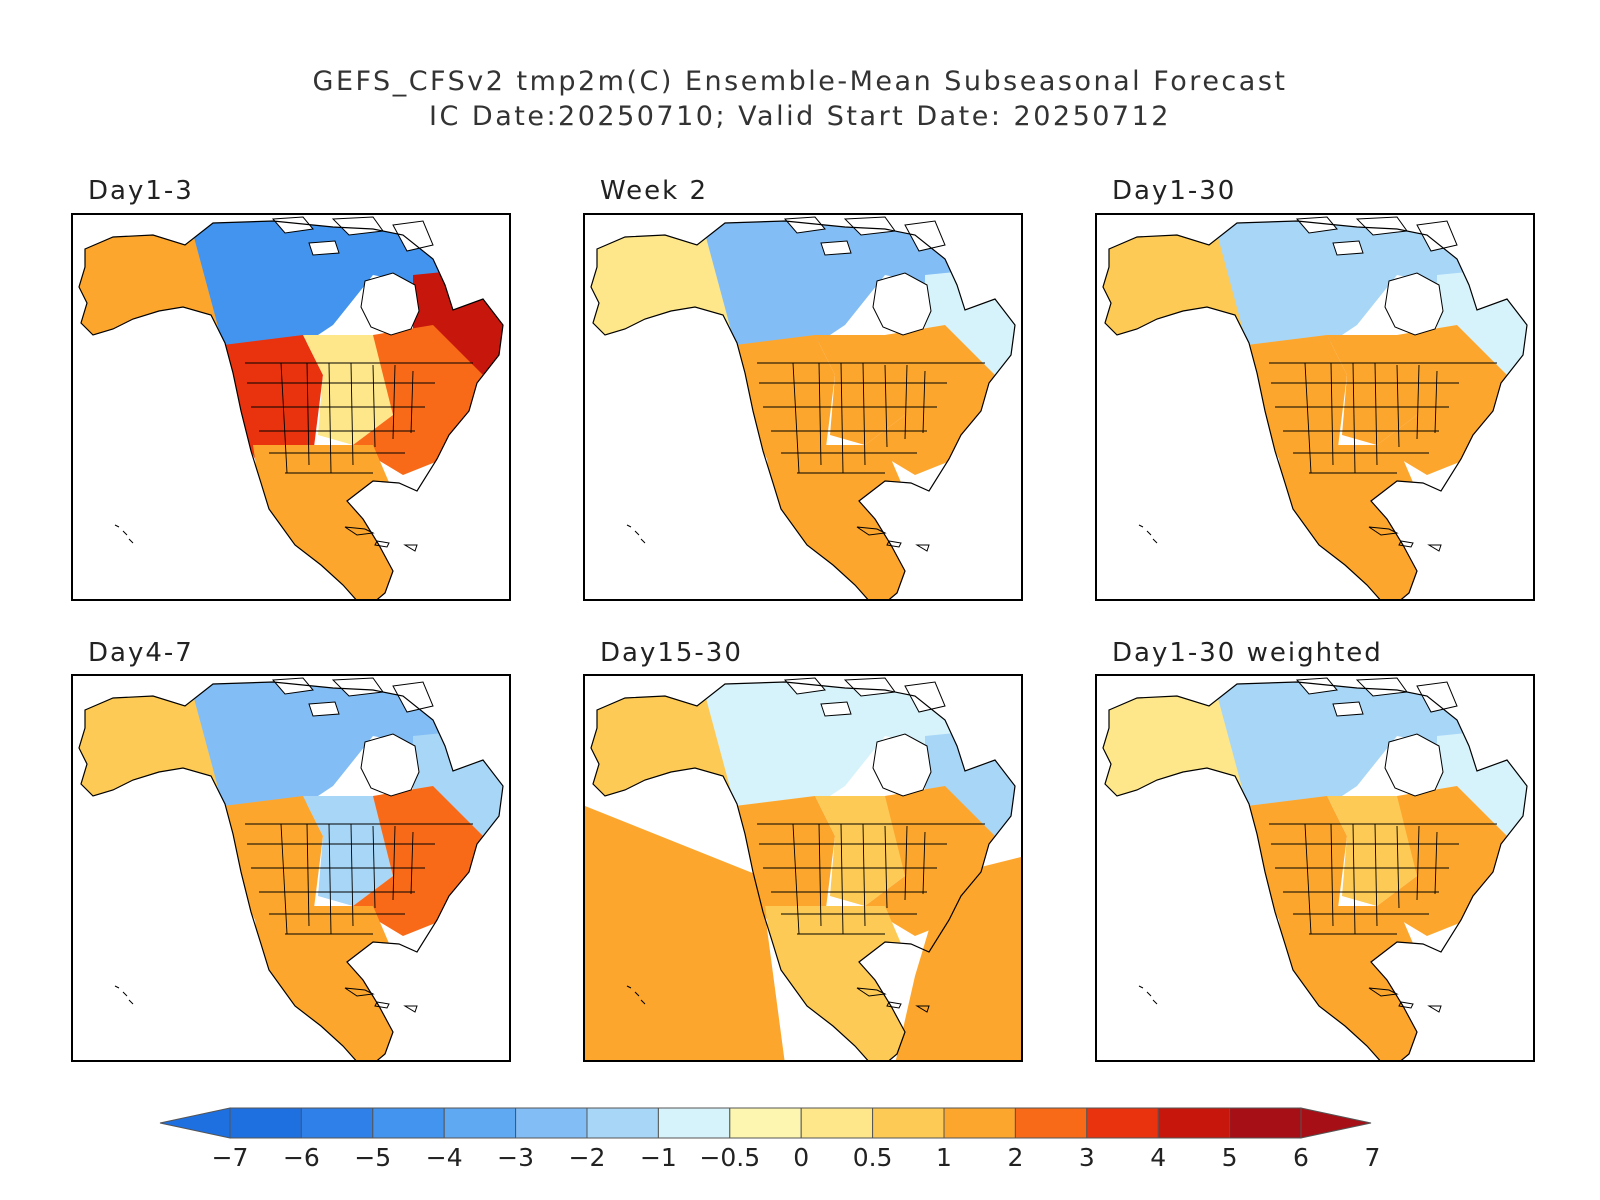 The height and width of the screenshot is (1200, 1600). Describe the element at coordinates (1336, 1123) in the screenshot. I see `colorbar-arrow-high` at that location.